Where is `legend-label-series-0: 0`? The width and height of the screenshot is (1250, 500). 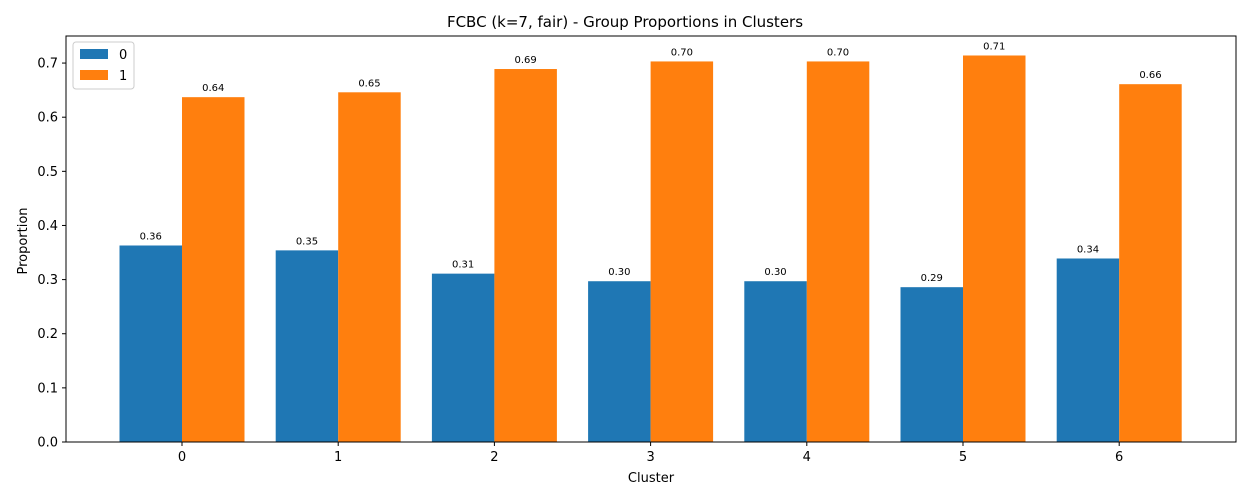
legend-label-series-0: 0 is located at coordinates (123, 55).